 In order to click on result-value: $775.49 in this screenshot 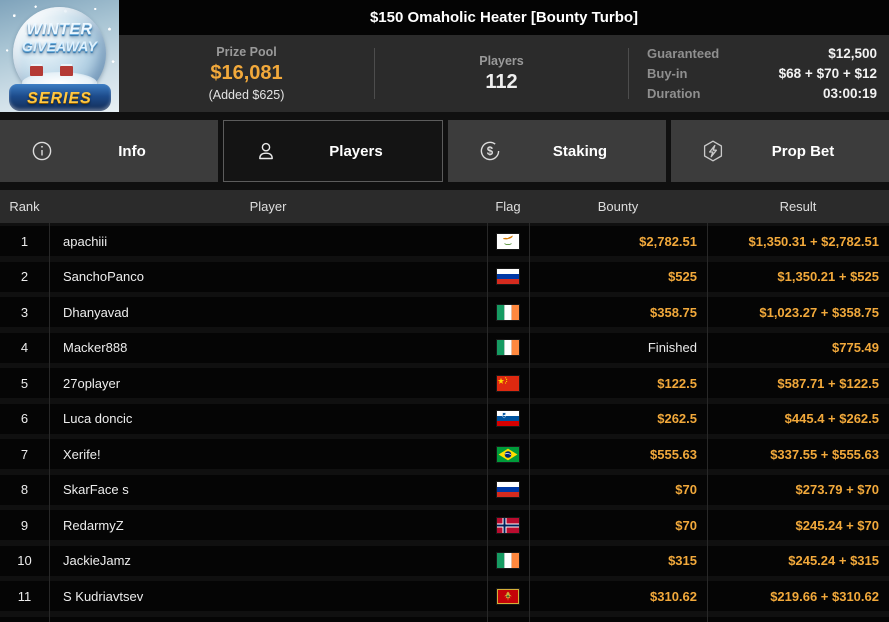, I will do `click(855, 347)`.